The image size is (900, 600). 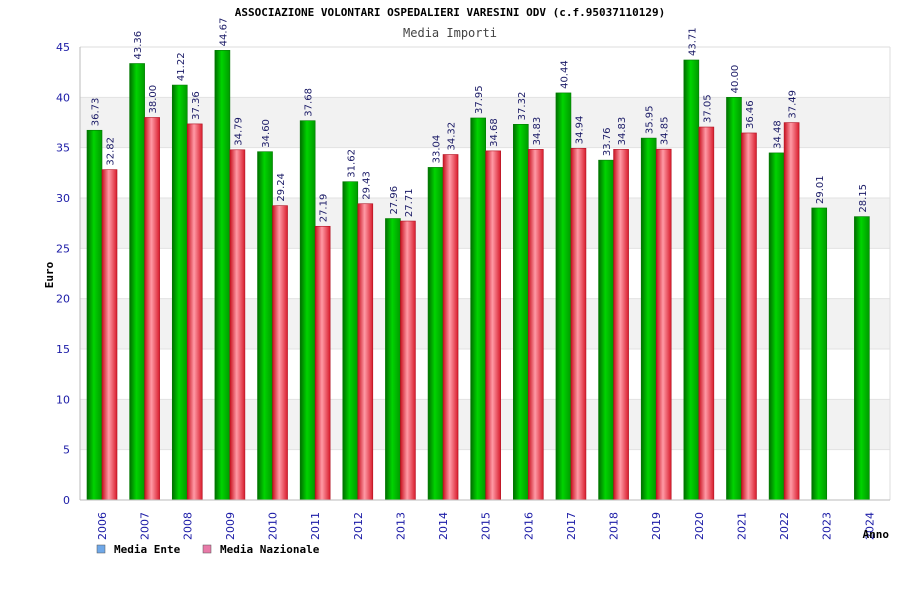 What do you see at coordinates (63, 198) in the screenshot?
I see `y-tick-label: 30` at bounding box center [63, 198].